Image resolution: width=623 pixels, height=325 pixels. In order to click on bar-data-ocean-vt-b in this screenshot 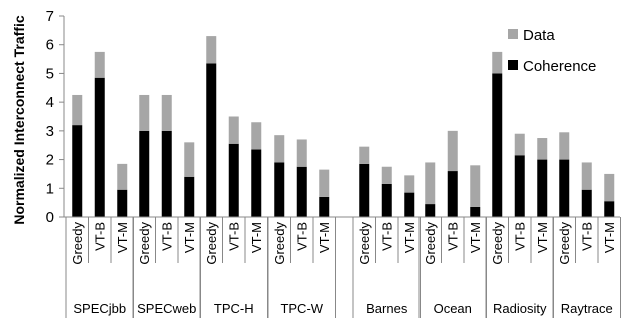, I will do `click(452, 151)`.